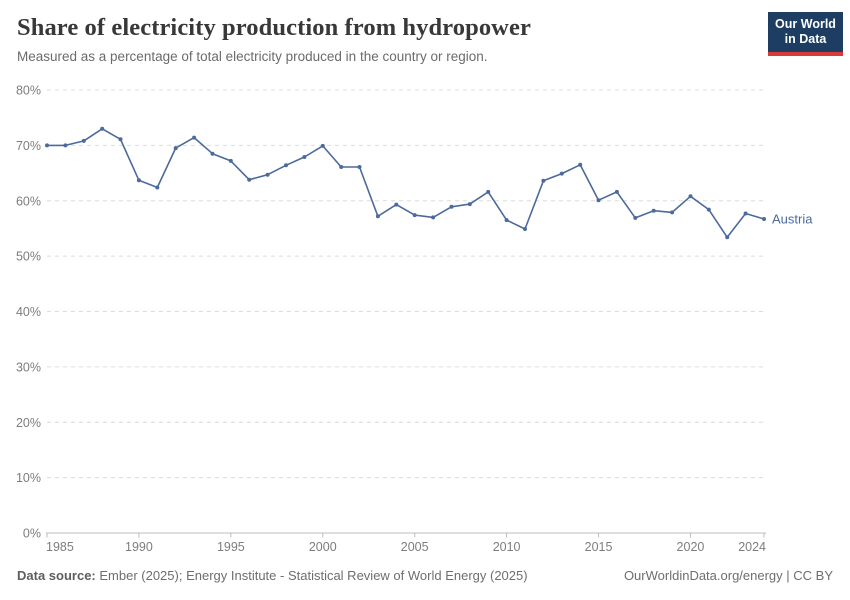  Describe the element at coordinates (469, 204) in the screenshot. I see `data-point-2008` at that location.